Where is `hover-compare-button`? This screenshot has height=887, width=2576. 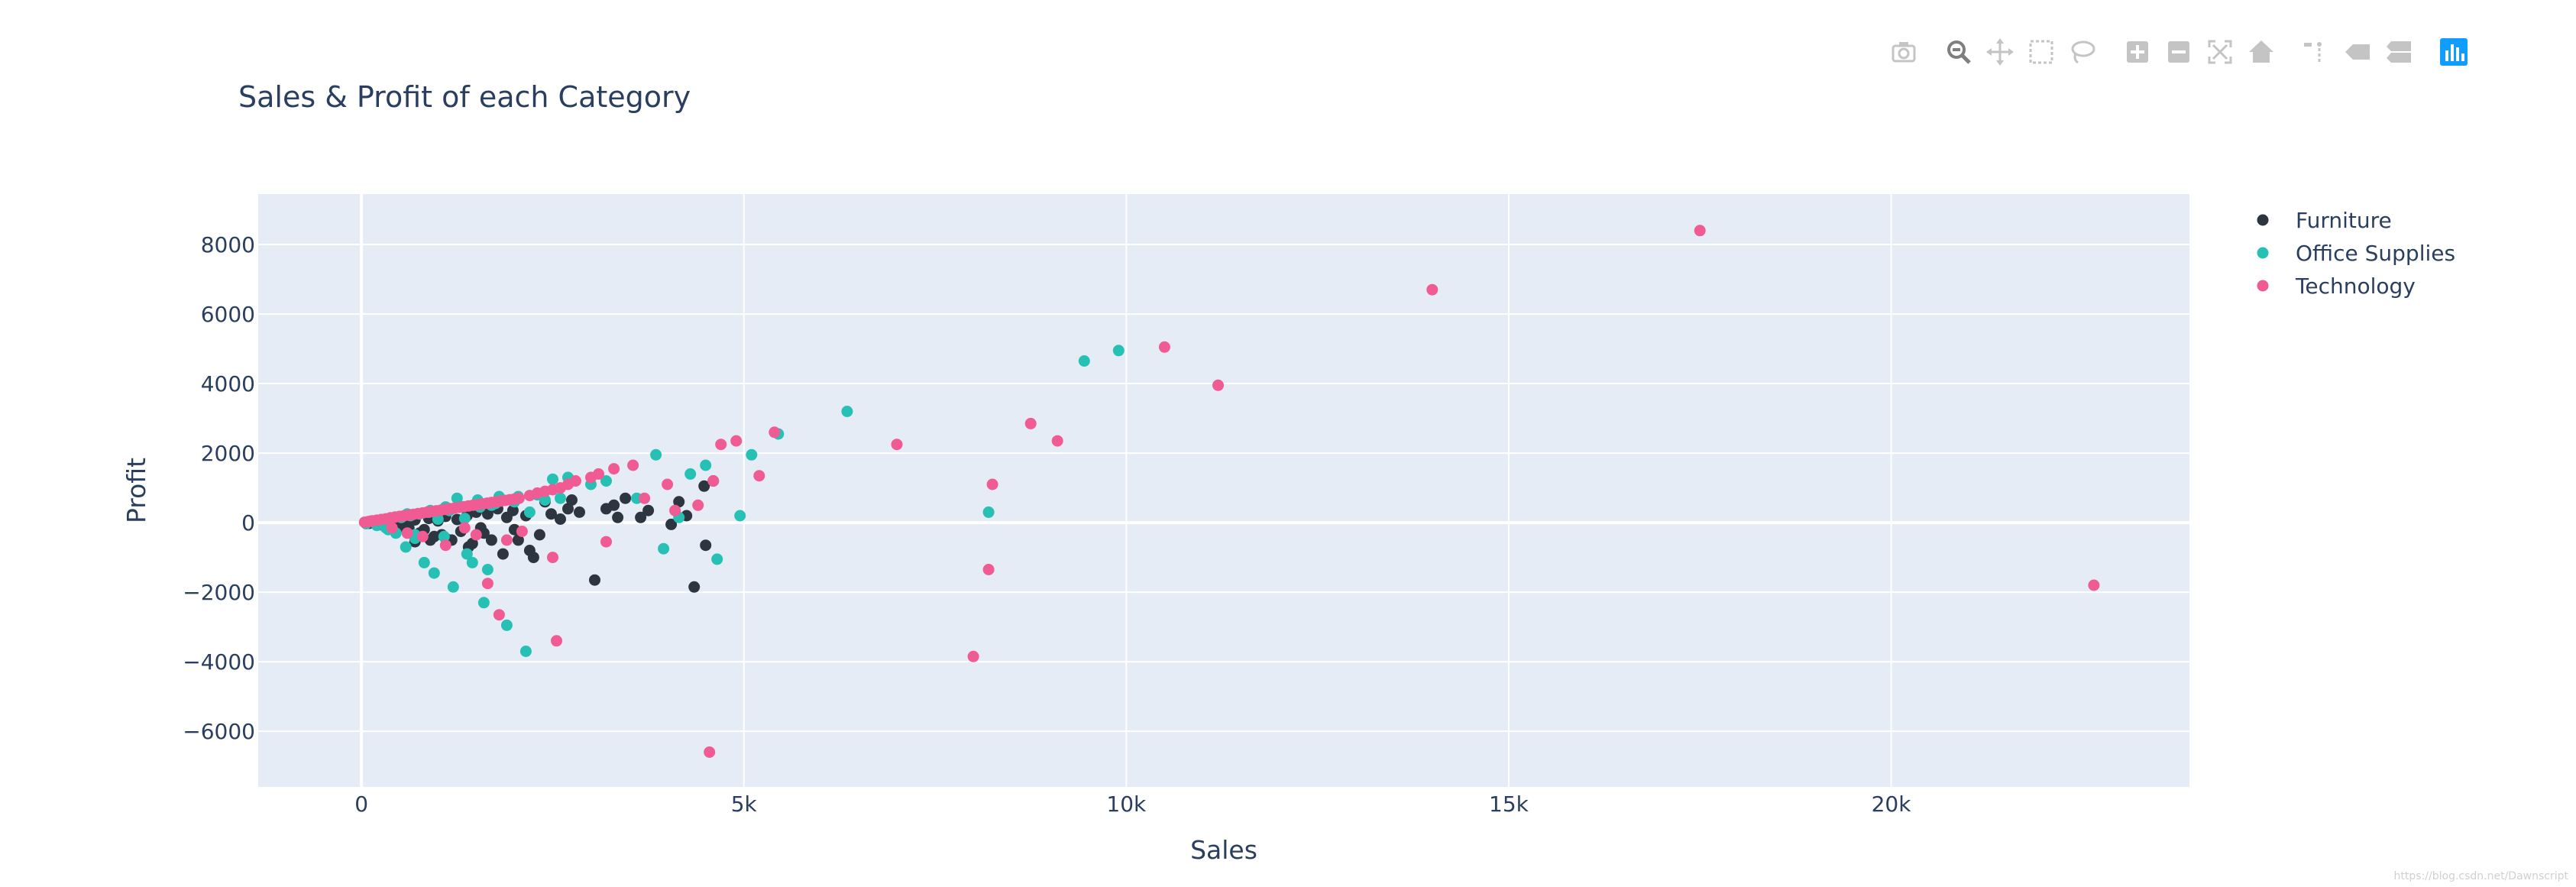 hover-compare-button is located at coordinates (2399, 52).